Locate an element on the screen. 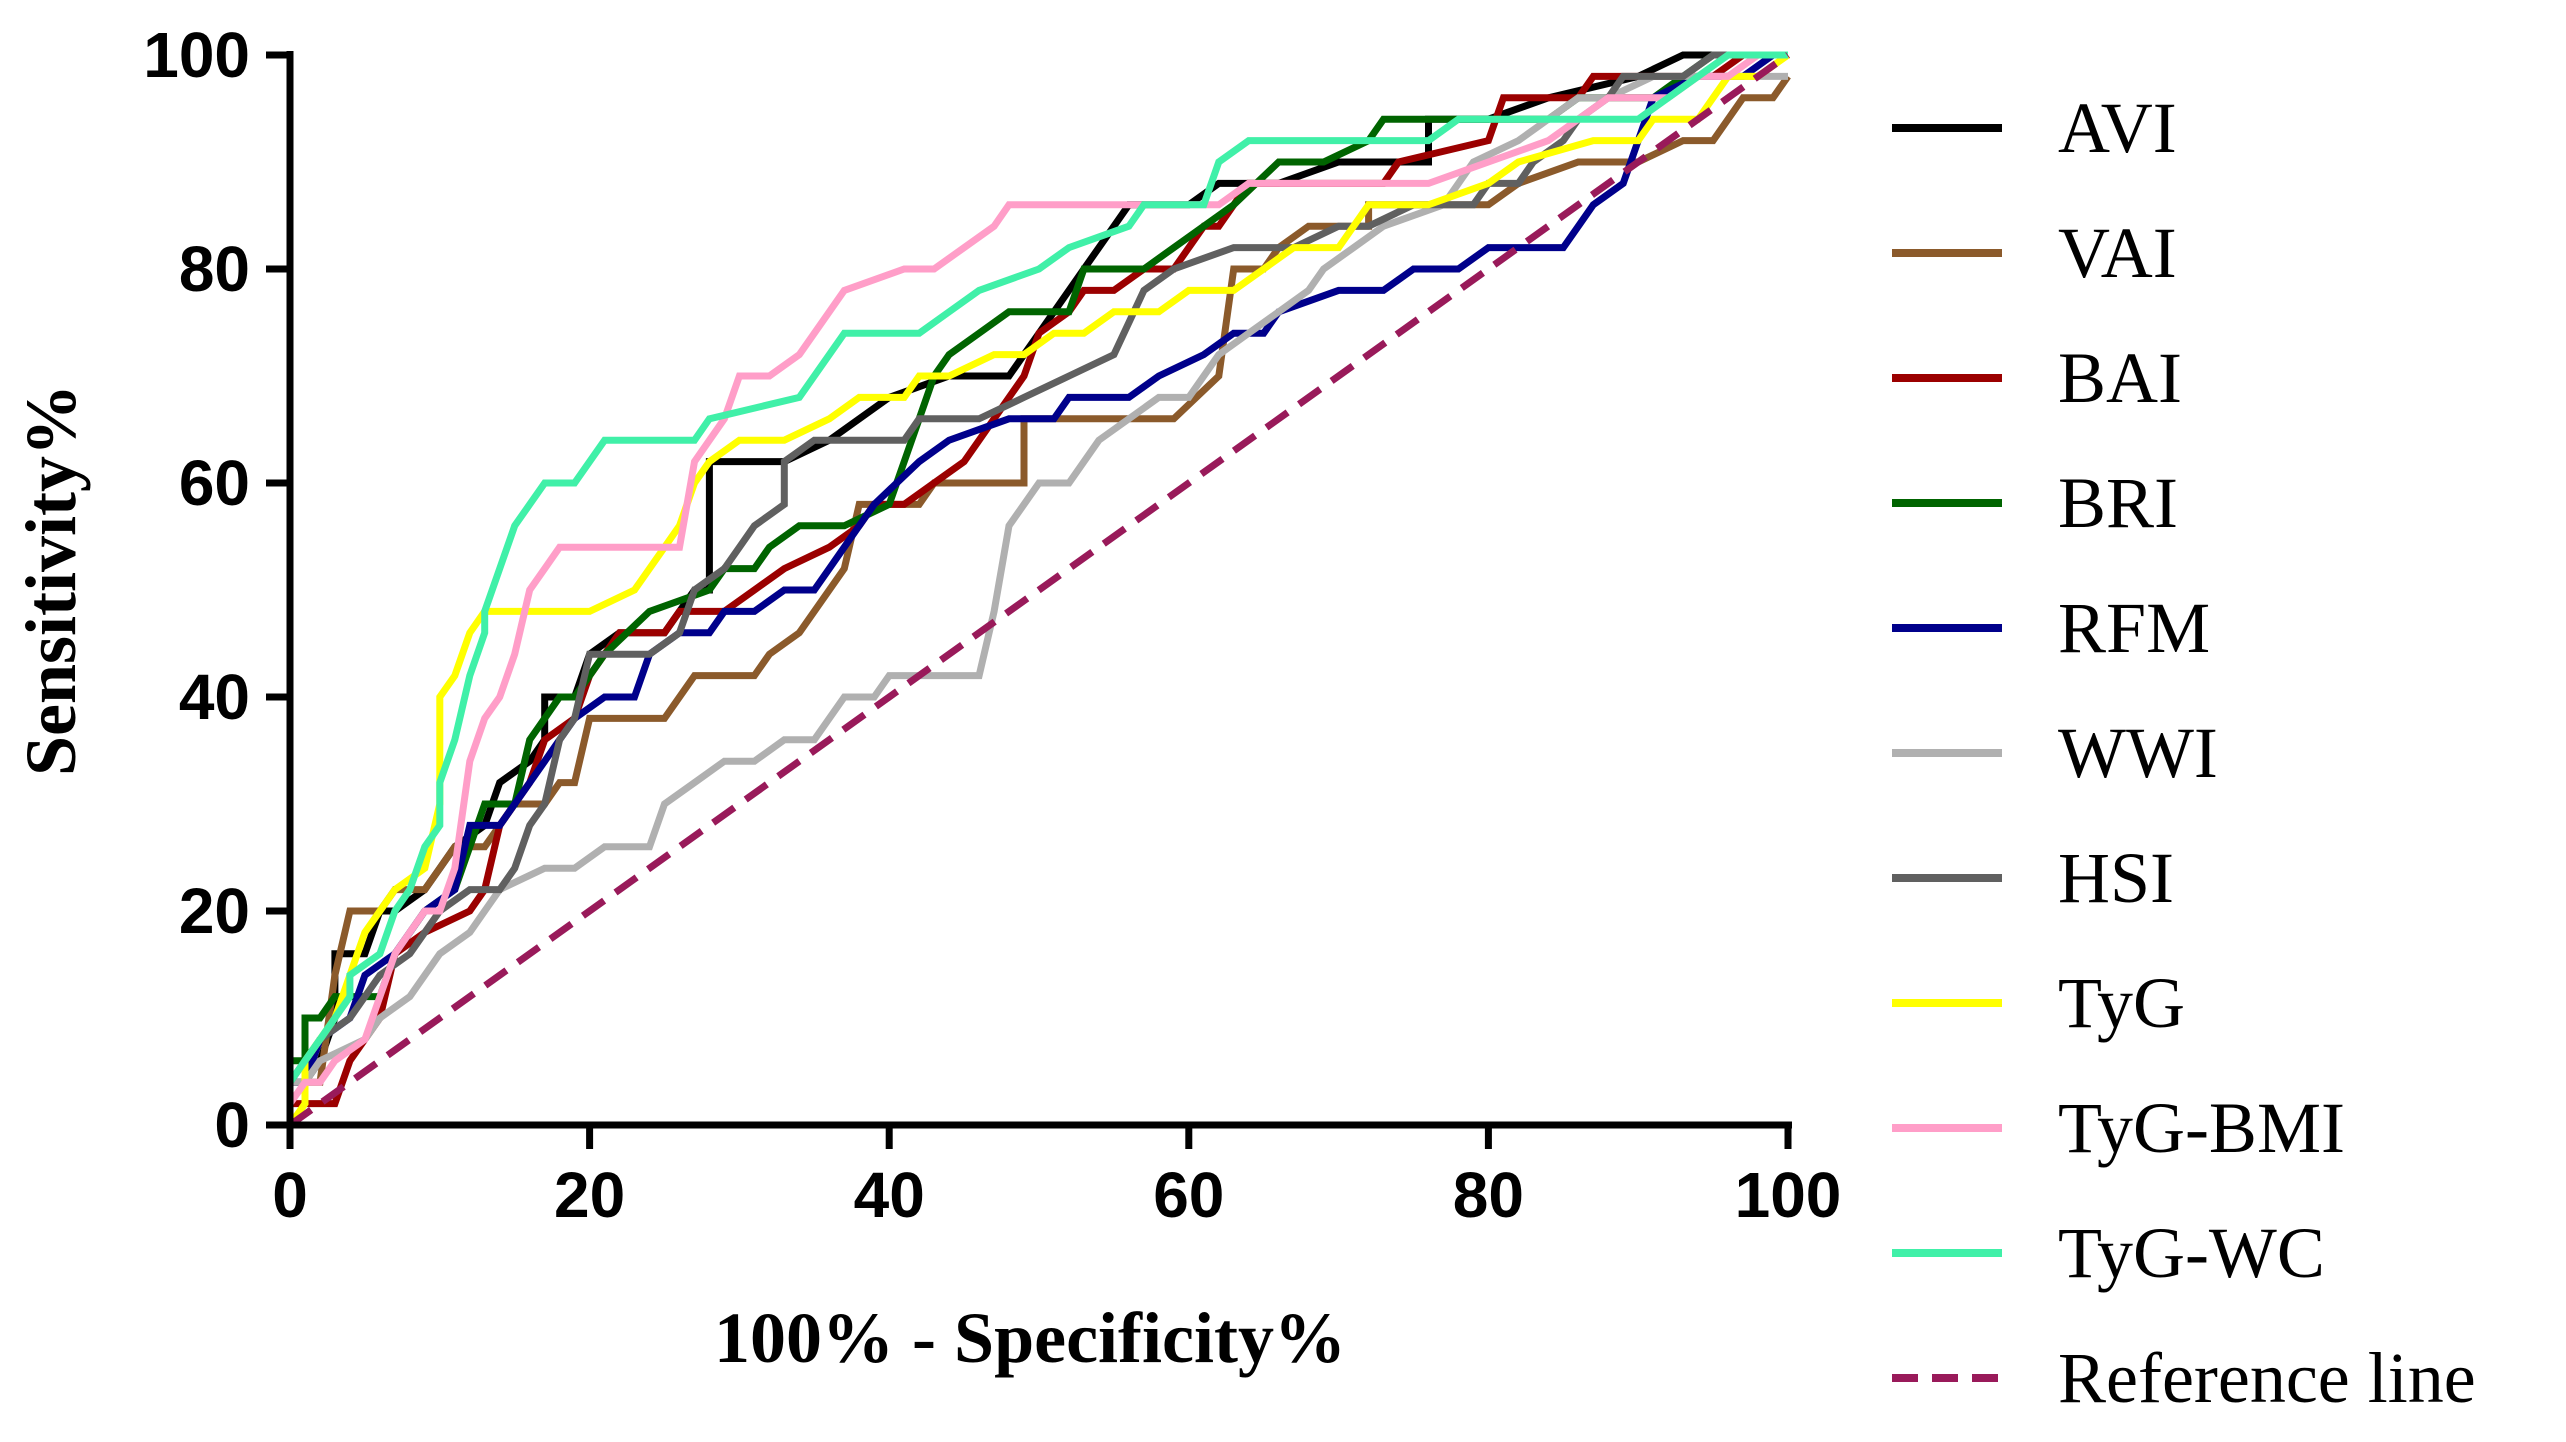  x-tick-label: 100 is located at coordinates (1788, 1195).